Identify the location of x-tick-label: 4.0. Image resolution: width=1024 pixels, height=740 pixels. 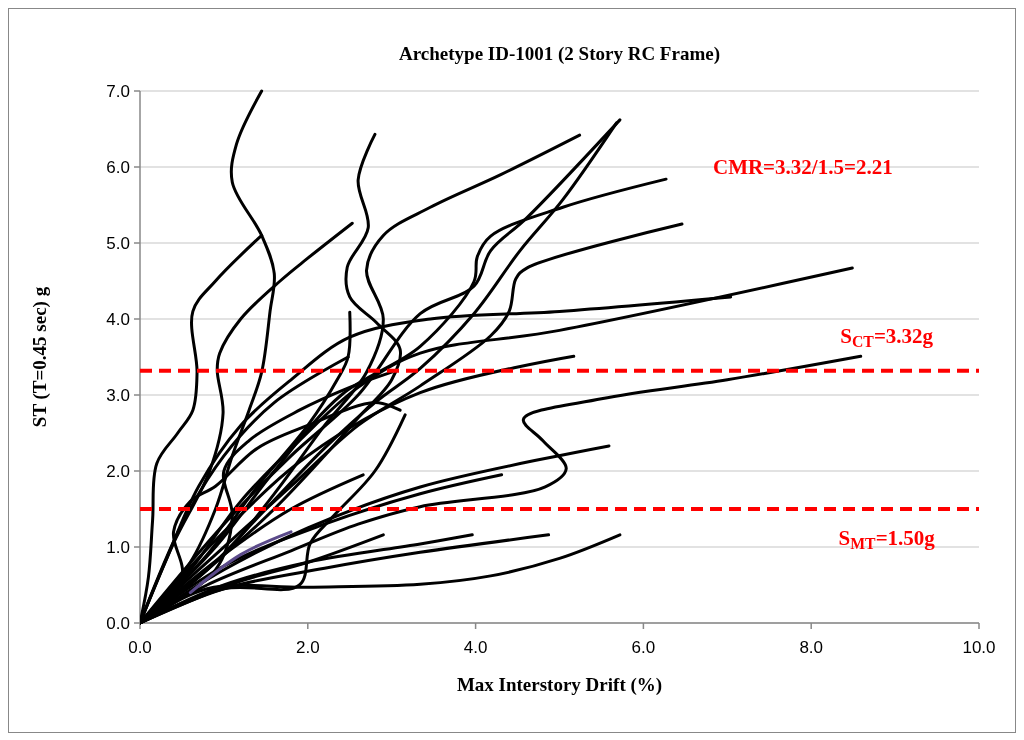
(475, 647).